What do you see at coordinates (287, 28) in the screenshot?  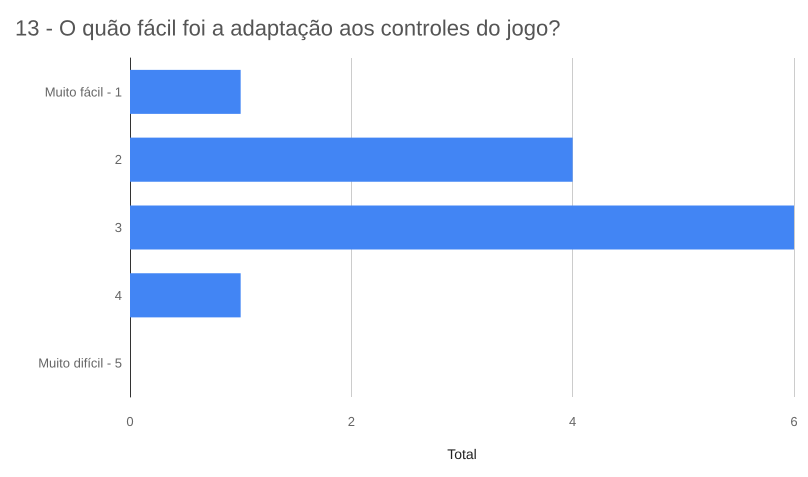 I see `chart-title: 13 - O quão fácil foi a adaptação aos controles do jogo?` at bounding box center [287, 28].